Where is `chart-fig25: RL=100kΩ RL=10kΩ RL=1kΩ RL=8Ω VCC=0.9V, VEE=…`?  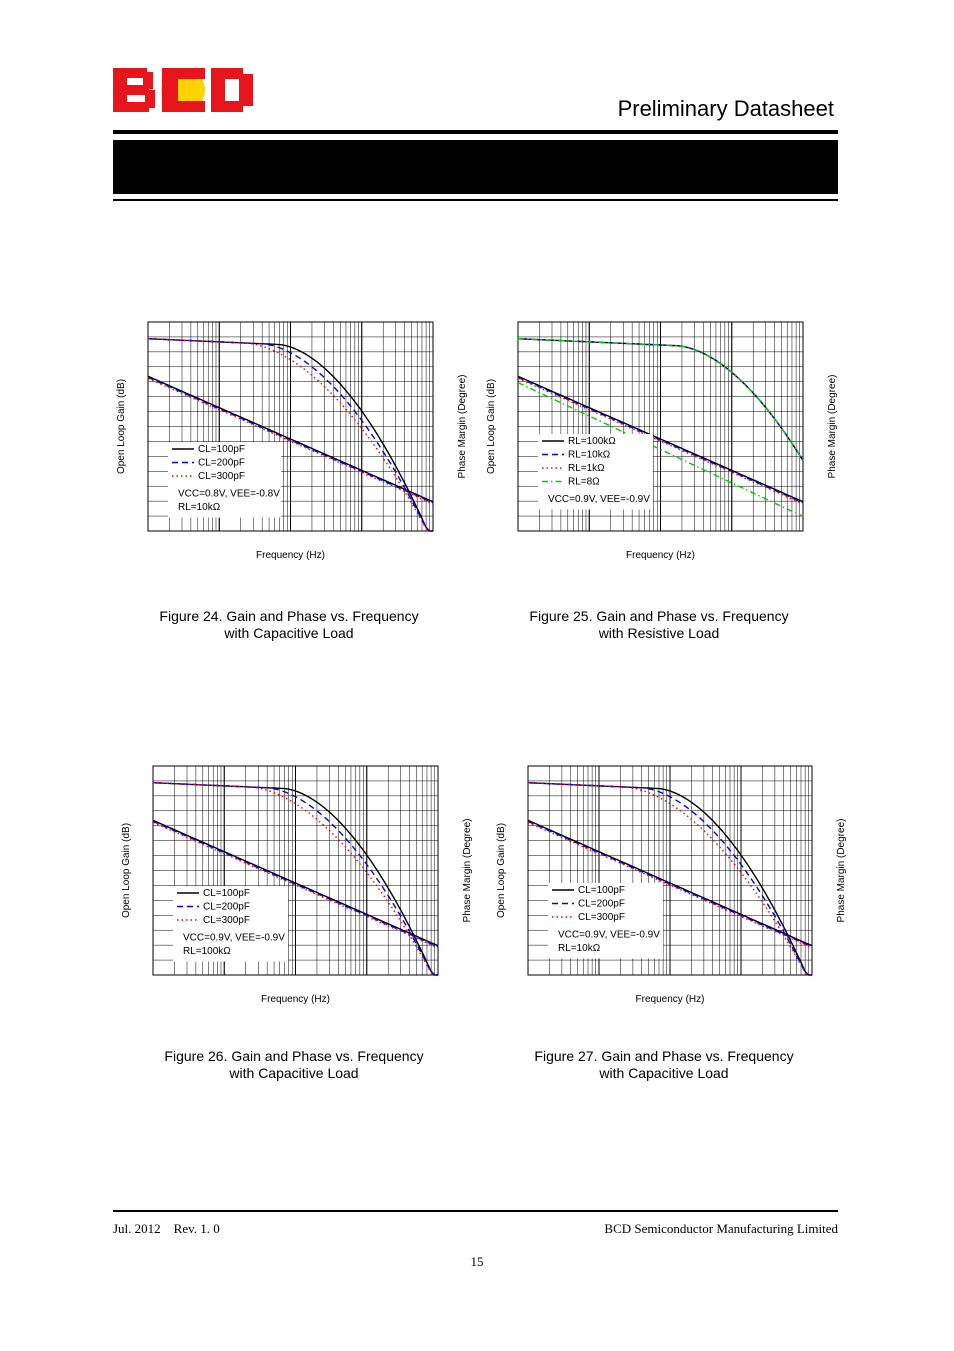 chart-fig25: RL=100kΩ RL=10kΩ RL=1kΩ RL=8Ω VCC=0.9V, VEE=… is located at coordinates (662, 441).